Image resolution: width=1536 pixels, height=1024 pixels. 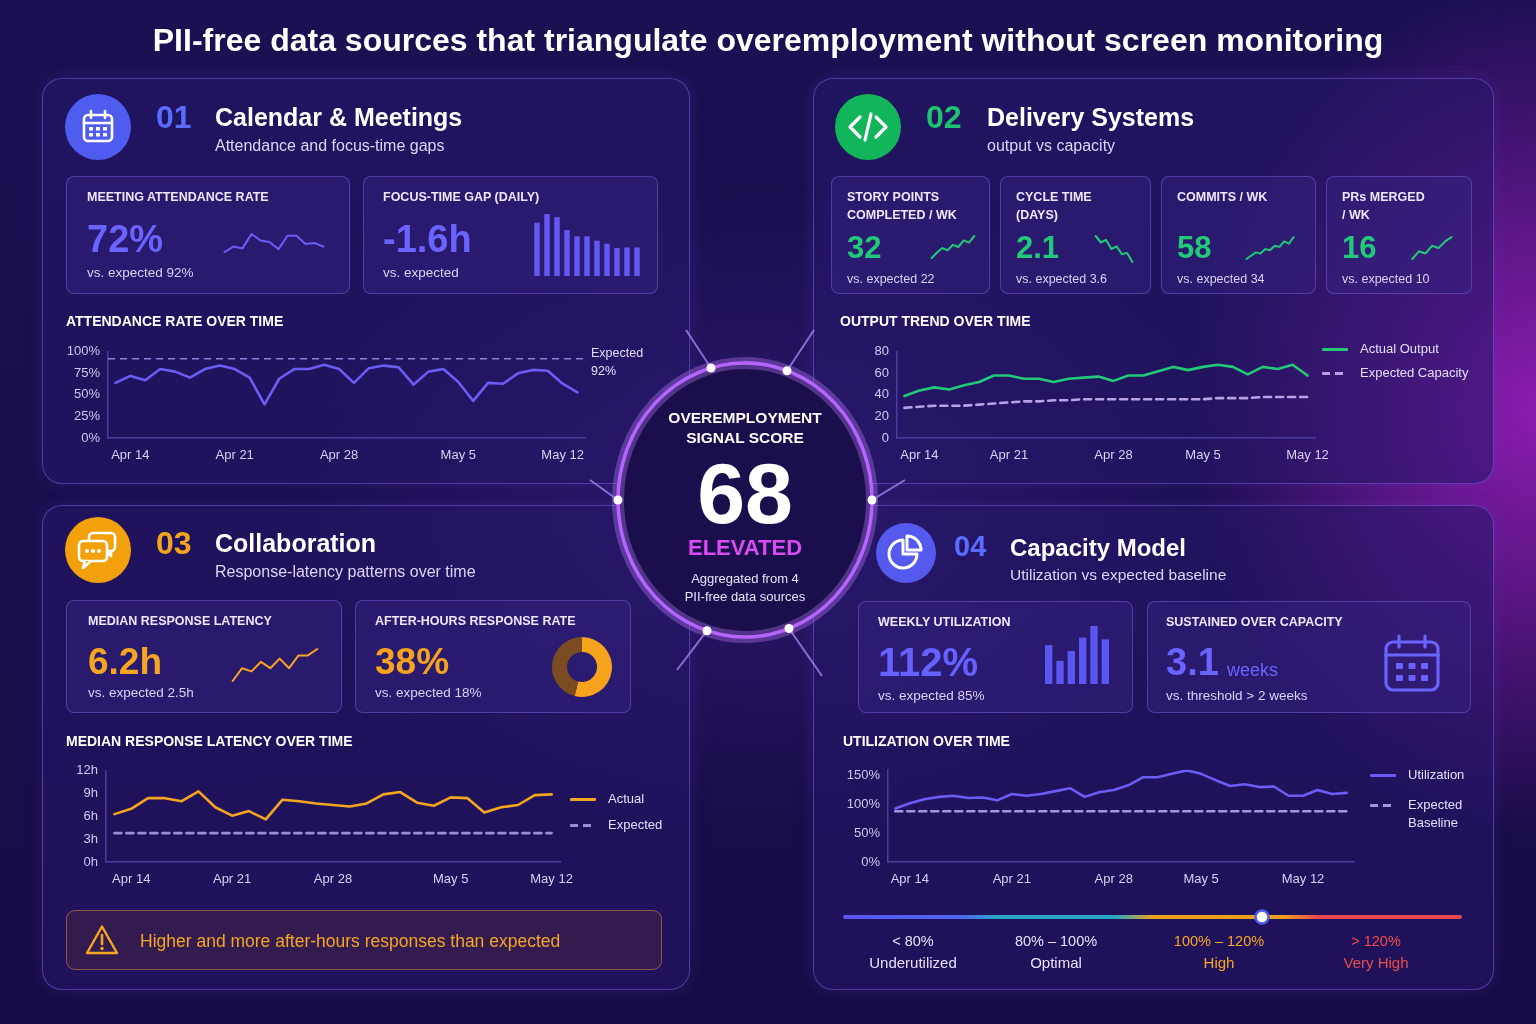 I want to click on y-tick-label: 25%, so click(x=87, y=416).